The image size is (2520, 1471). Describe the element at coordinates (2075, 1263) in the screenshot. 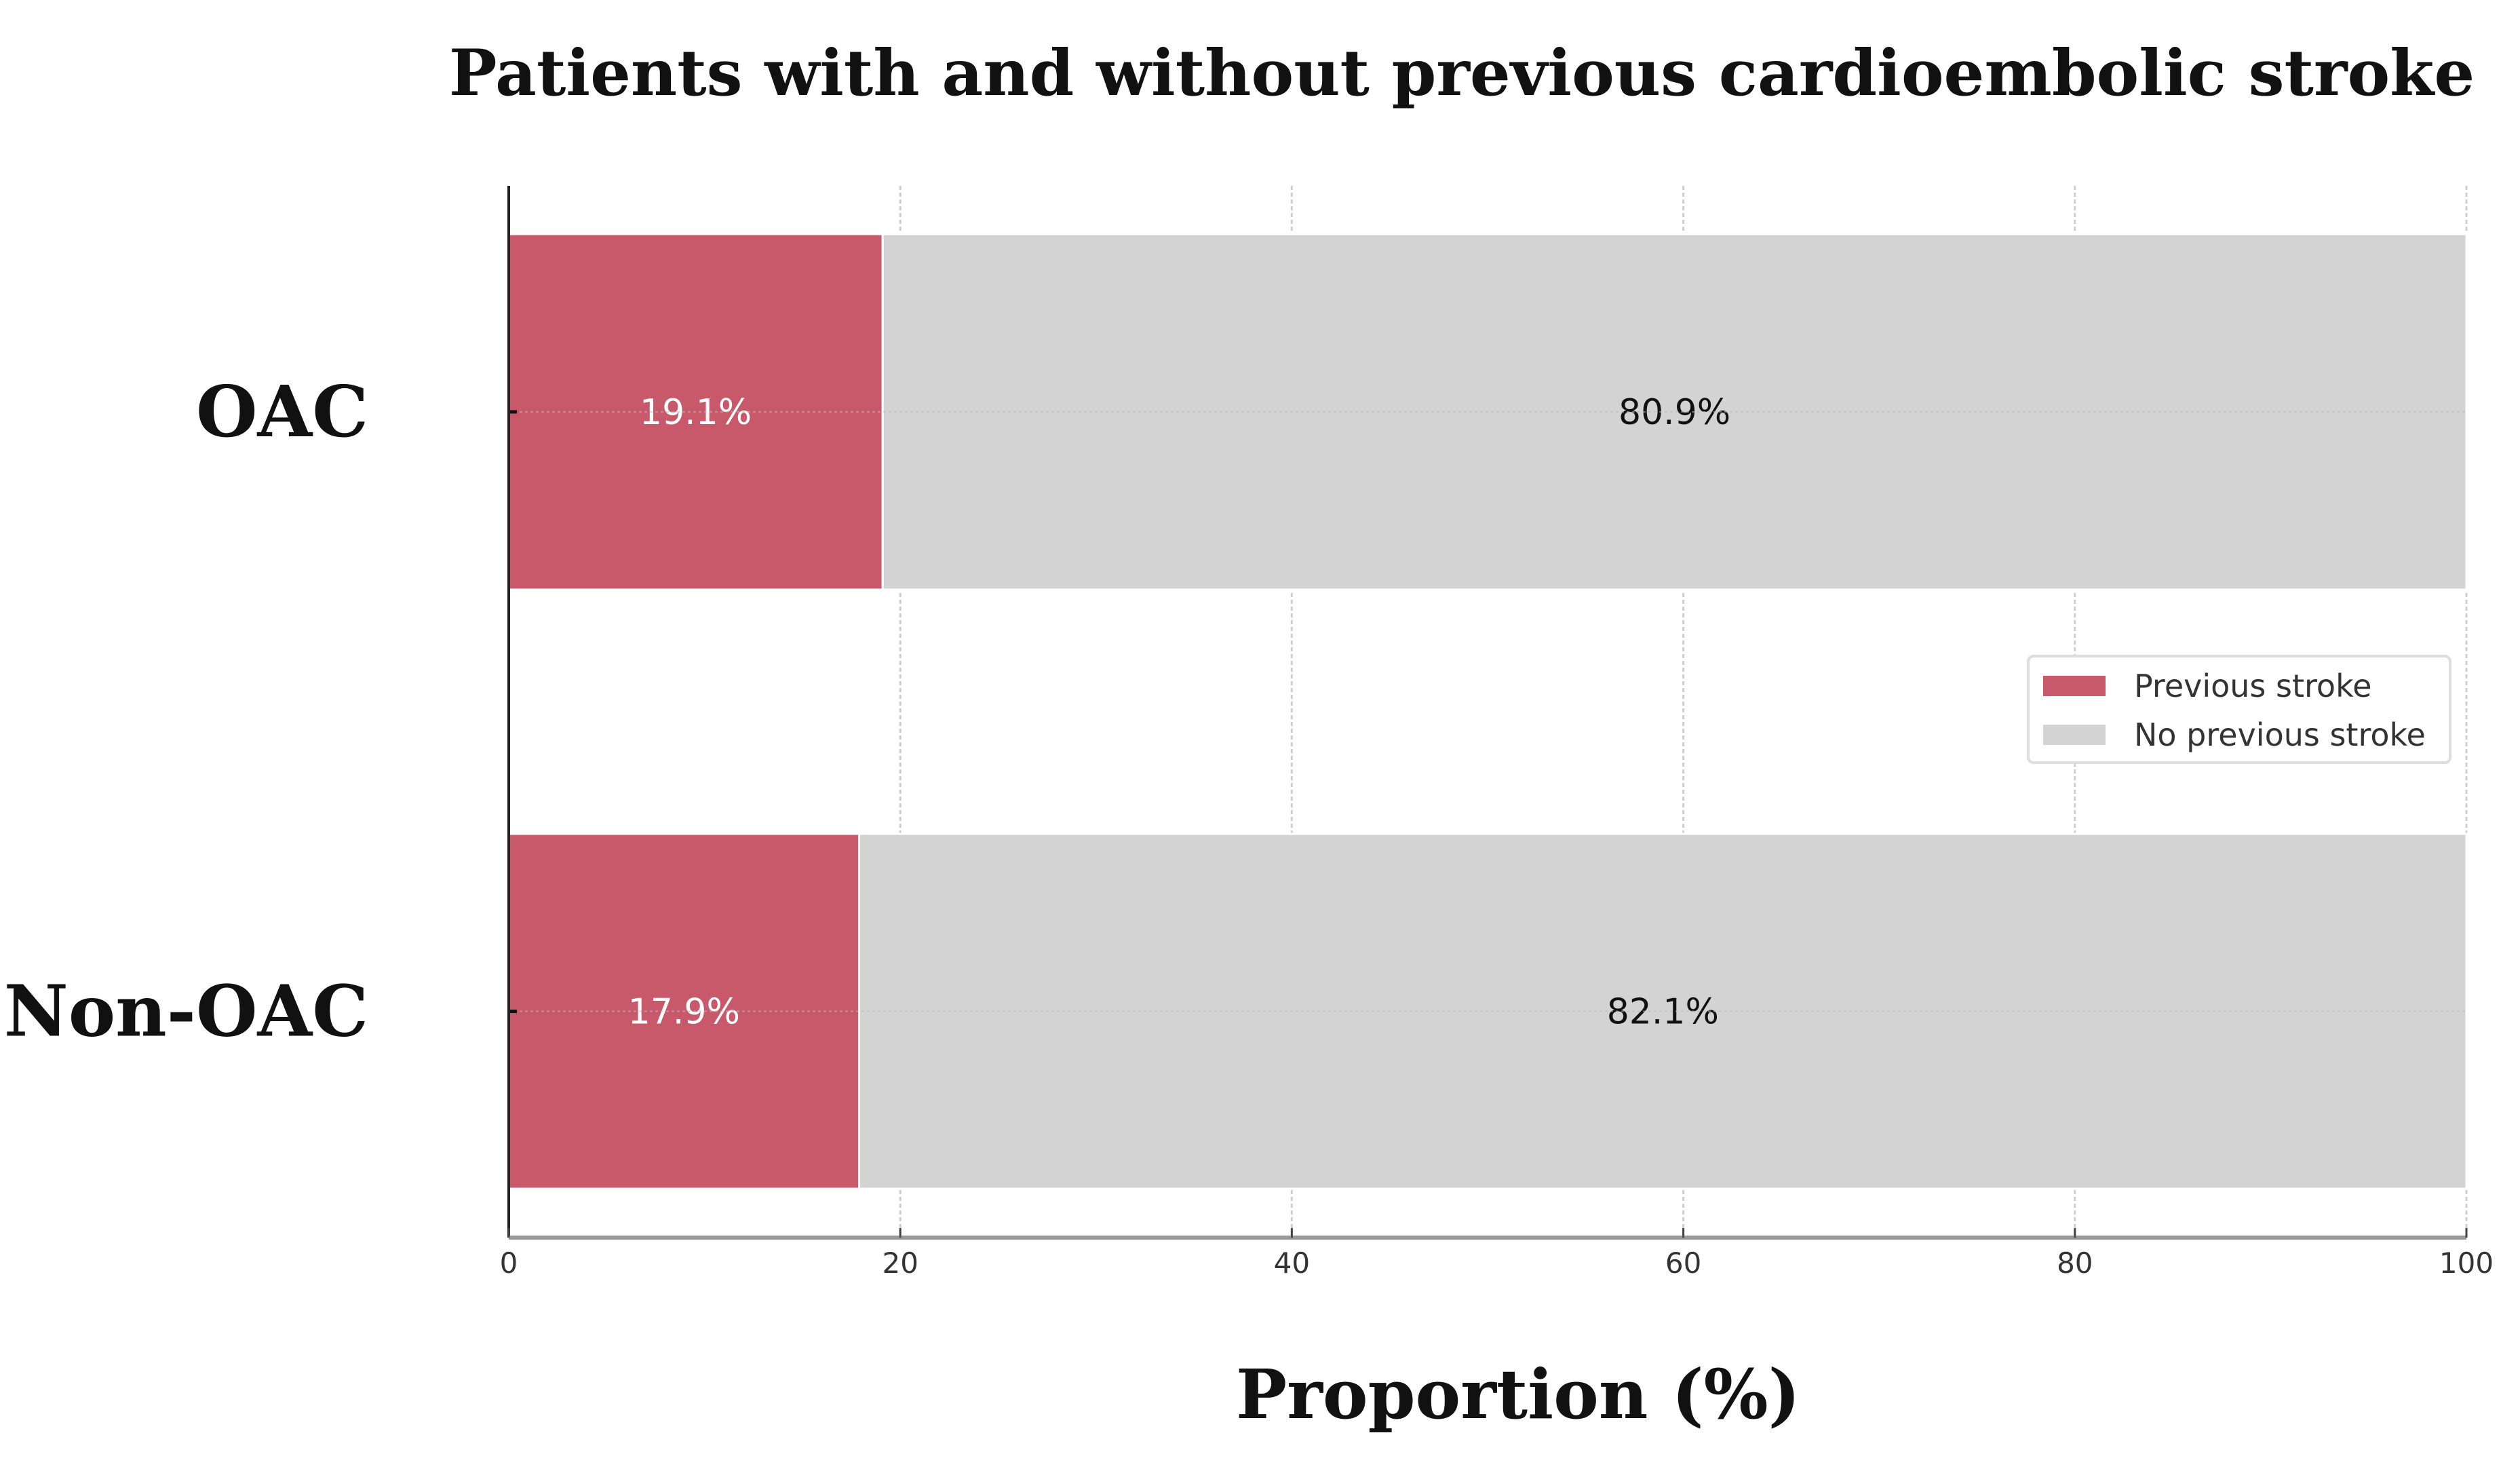

I see `x-tick-label: 80` at that location.